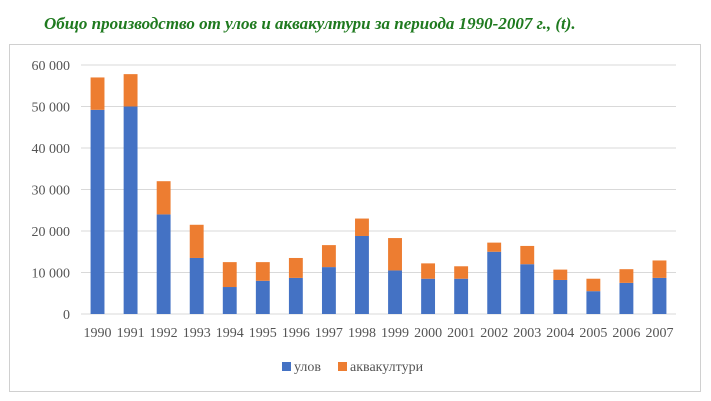  What do you see at coordinates (527, 333) in the screenshot?
I see `x-tick-label: 2003` at bounding box center [527, 333].